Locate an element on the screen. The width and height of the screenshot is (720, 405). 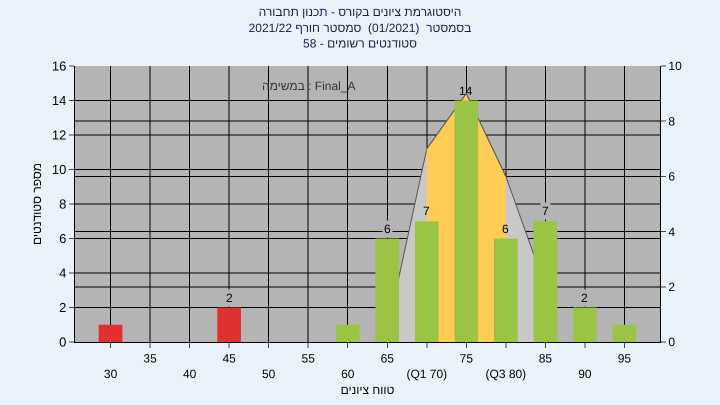
x-tick-label: 55 is located at coordinates (309, 358).